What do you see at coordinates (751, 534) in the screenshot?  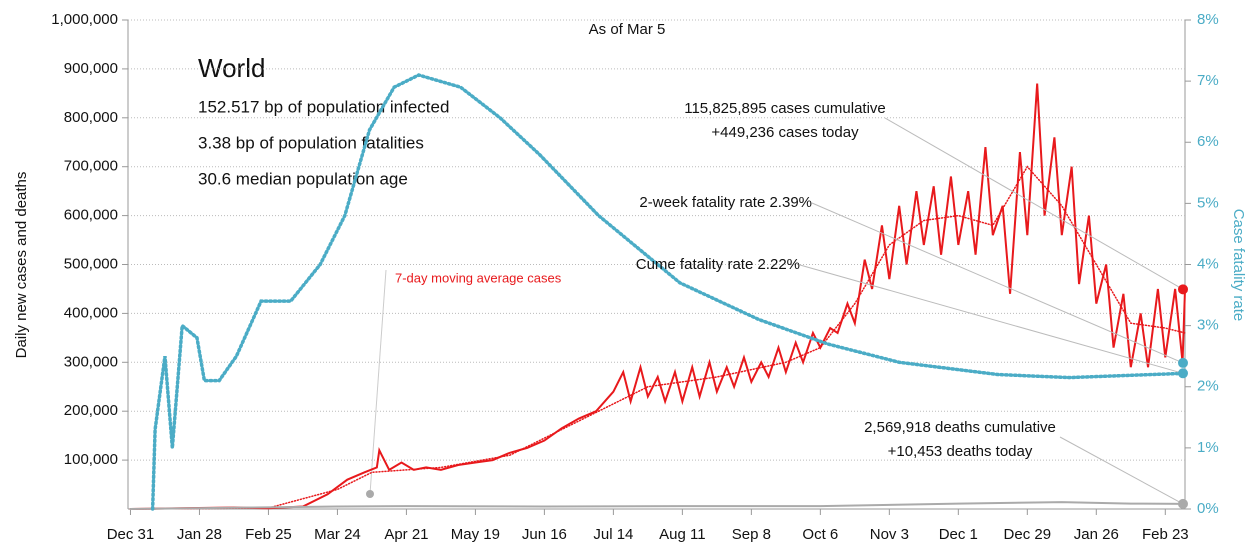 I see `x-tick-label: Sep 8` at bounding box center [751, 534].